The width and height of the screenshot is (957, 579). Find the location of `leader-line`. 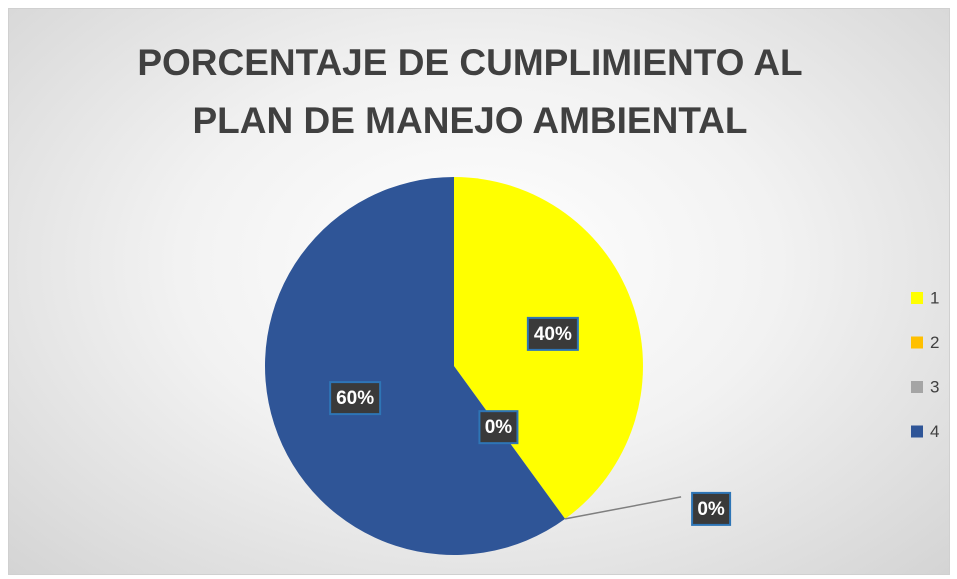

leader-line is located at coordinates (623, 508).